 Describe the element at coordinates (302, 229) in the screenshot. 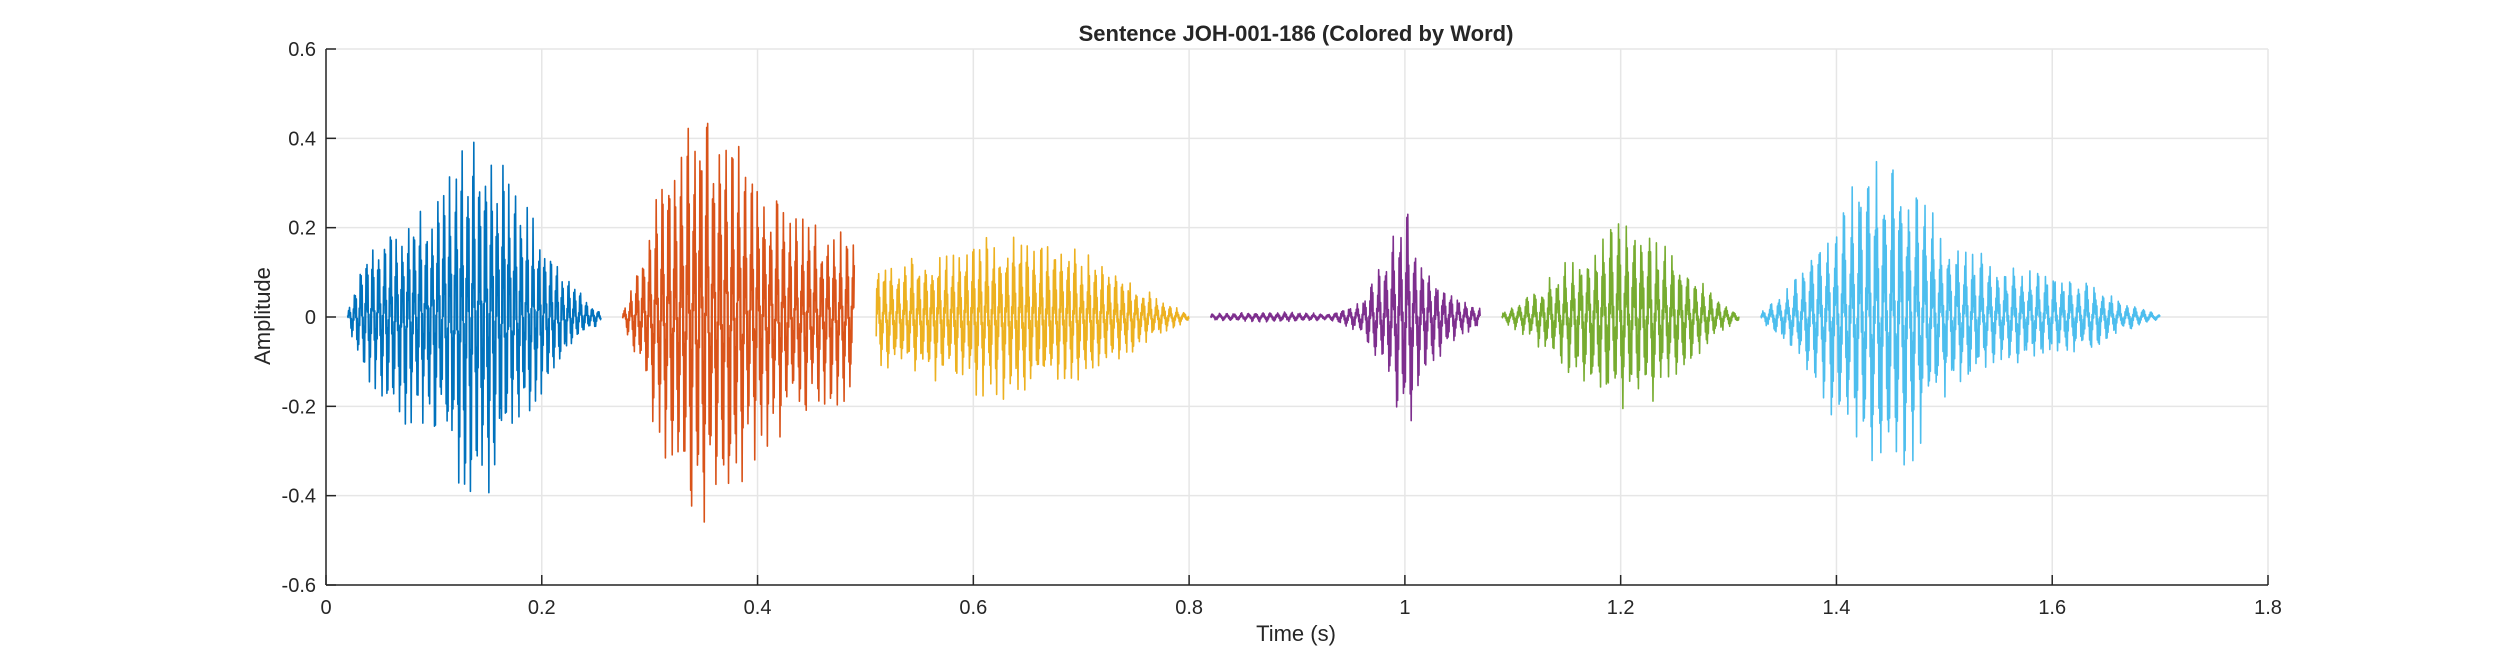

I see `y-tick-label: 0.2` at that location.